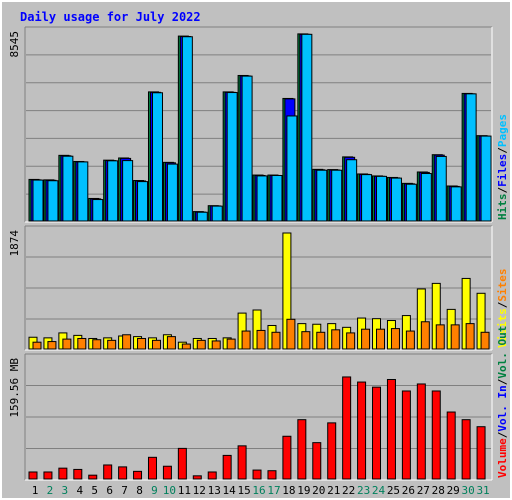  Describe the element at coordinates (110, 17) in the screenshot. I see `chart-title: Daily usage for July 2022` at that location.